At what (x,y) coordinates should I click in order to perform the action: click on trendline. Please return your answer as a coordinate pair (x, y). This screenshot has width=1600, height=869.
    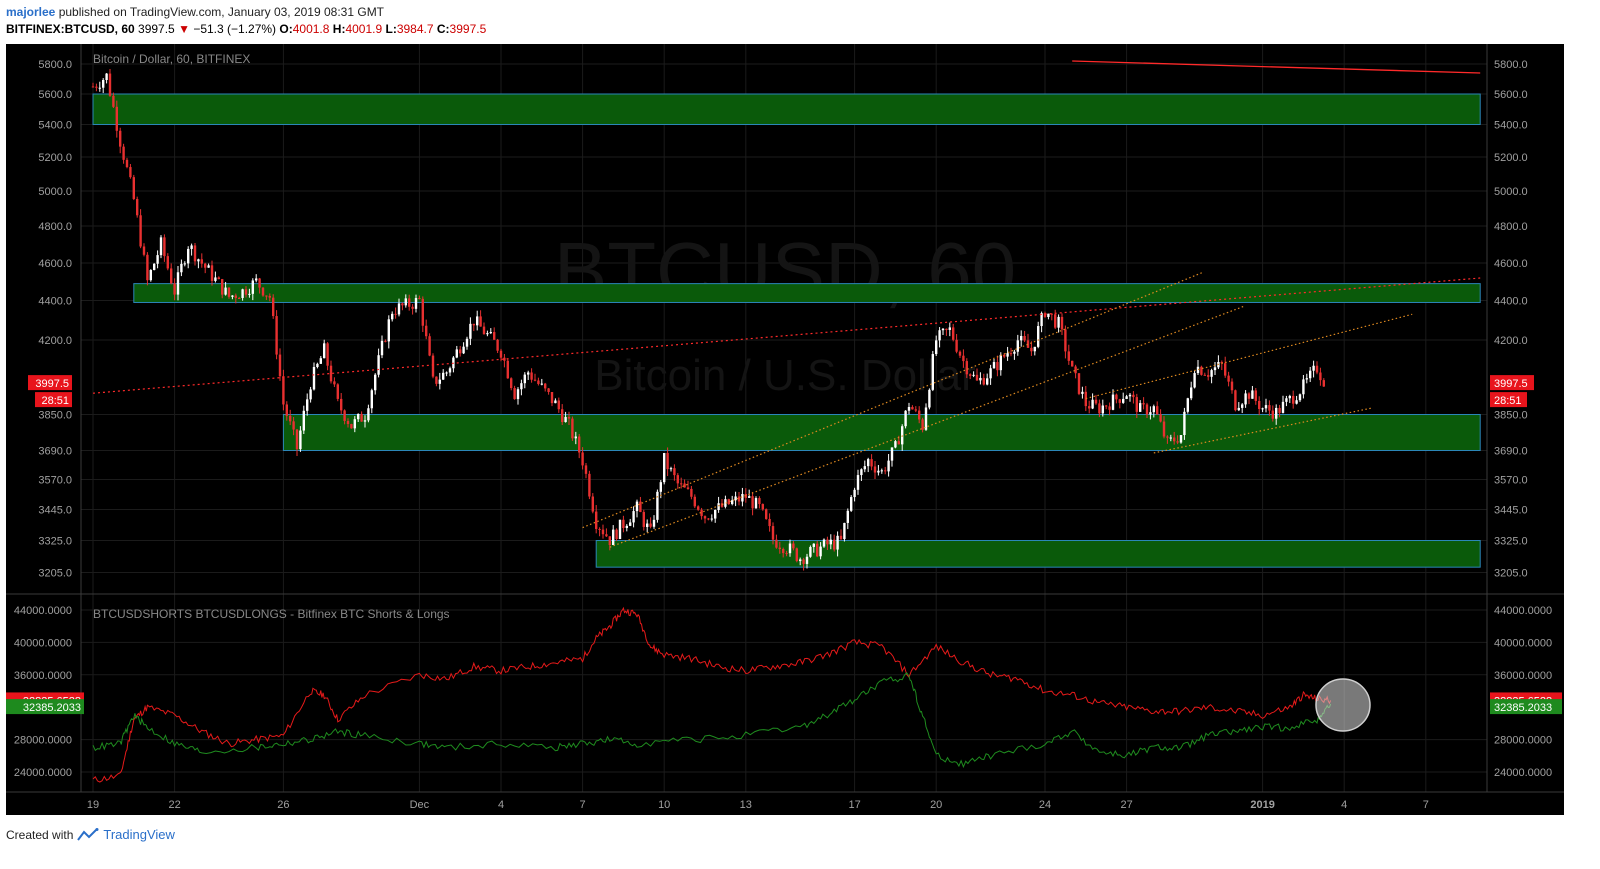
    Looking at the image, I should click on (1249, 356).